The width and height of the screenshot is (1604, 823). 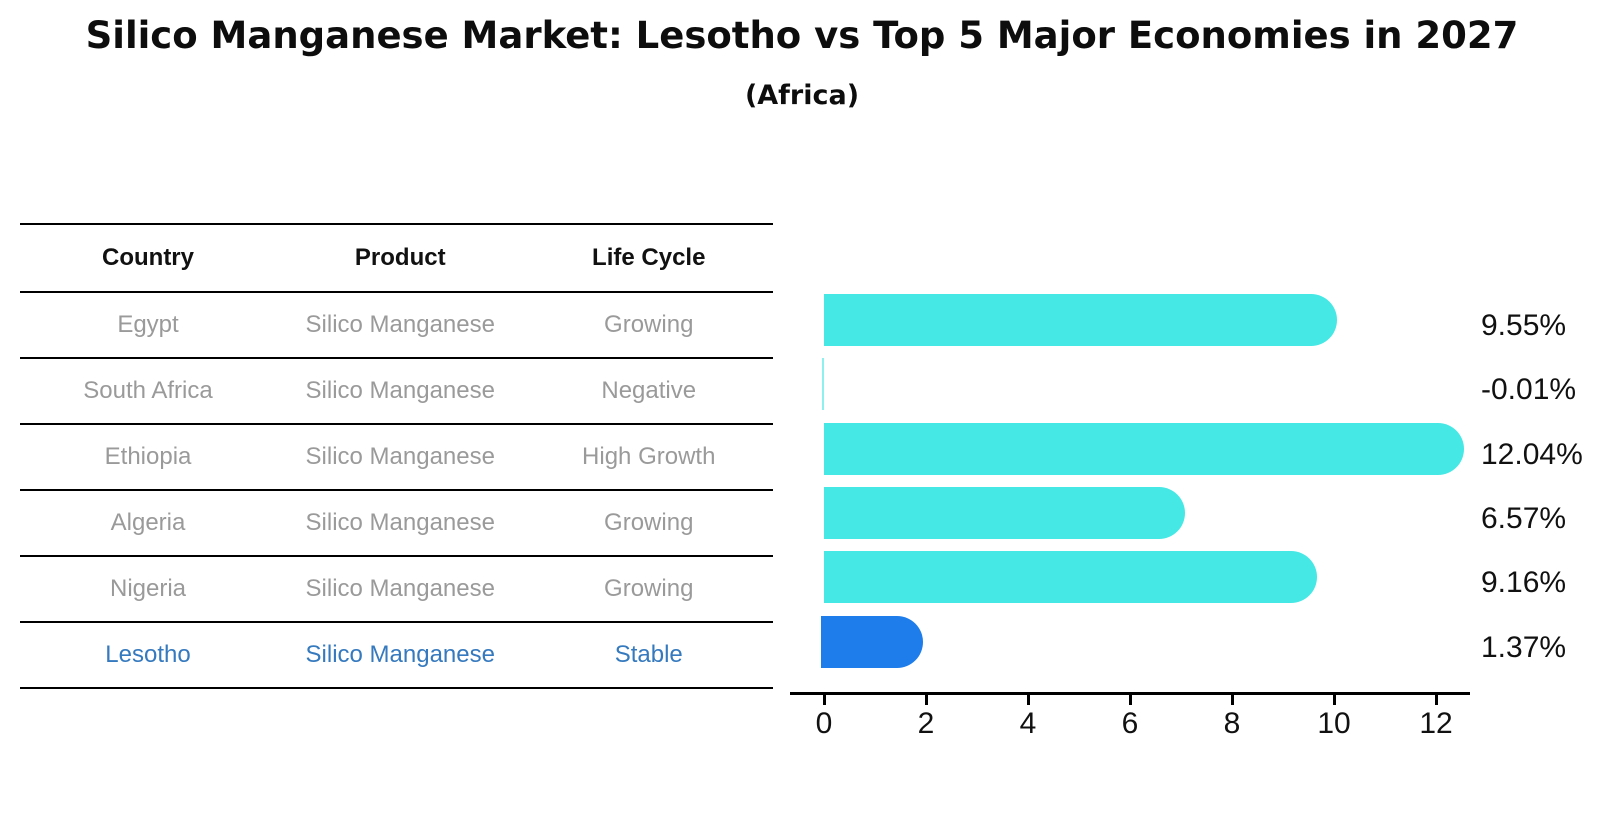 I want to click on bar-ethiopia, so click(x=1144, y=449).